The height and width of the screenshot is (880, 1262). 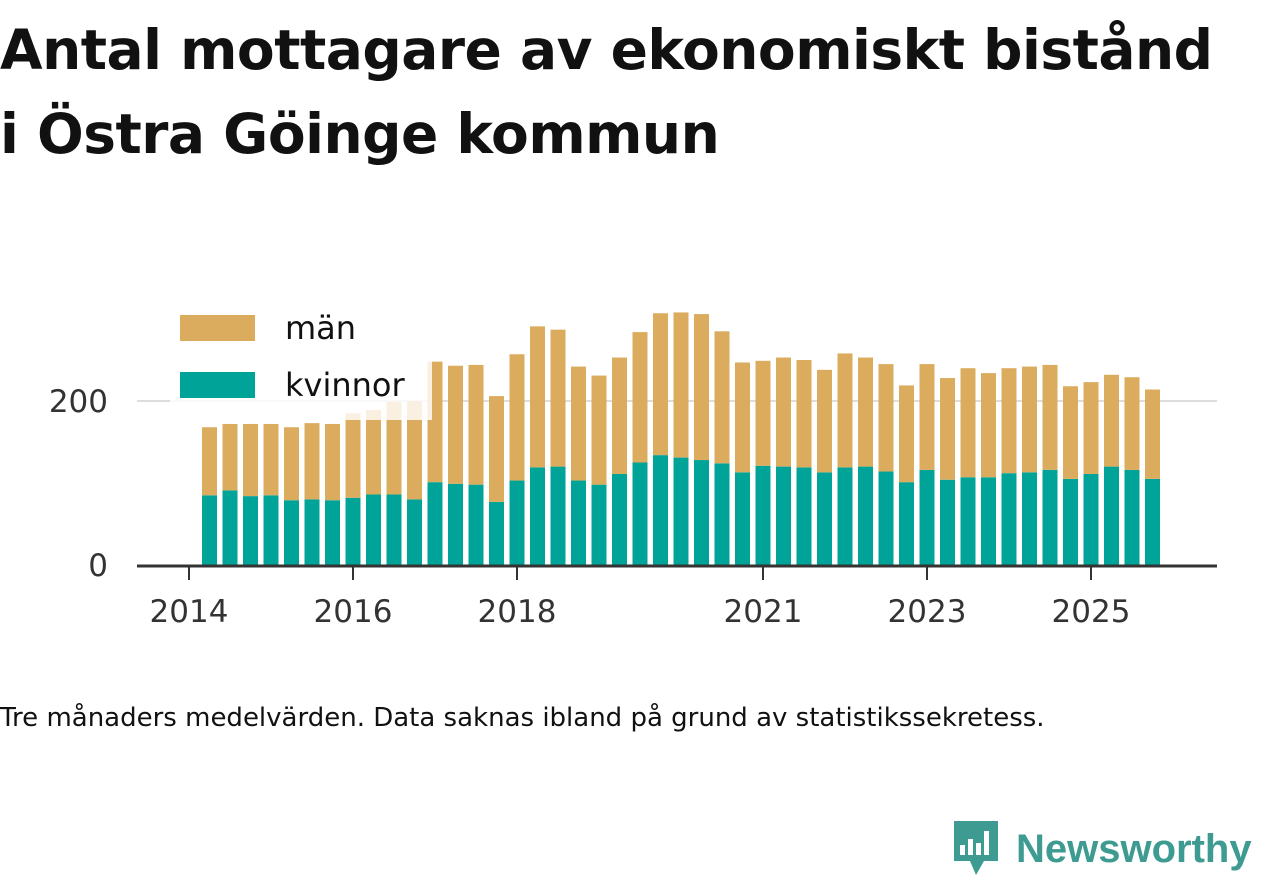 I want to click on legend-label-man: män, so click(x=320, y=328).